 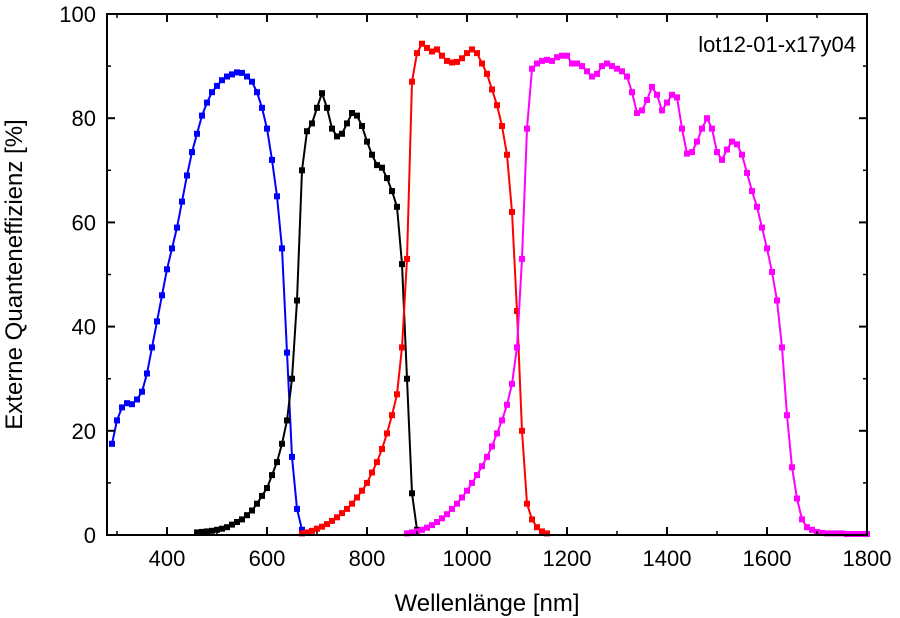 I want to click on chart-annotation: lot12-01-x17y04, so click(x=777, y=44).